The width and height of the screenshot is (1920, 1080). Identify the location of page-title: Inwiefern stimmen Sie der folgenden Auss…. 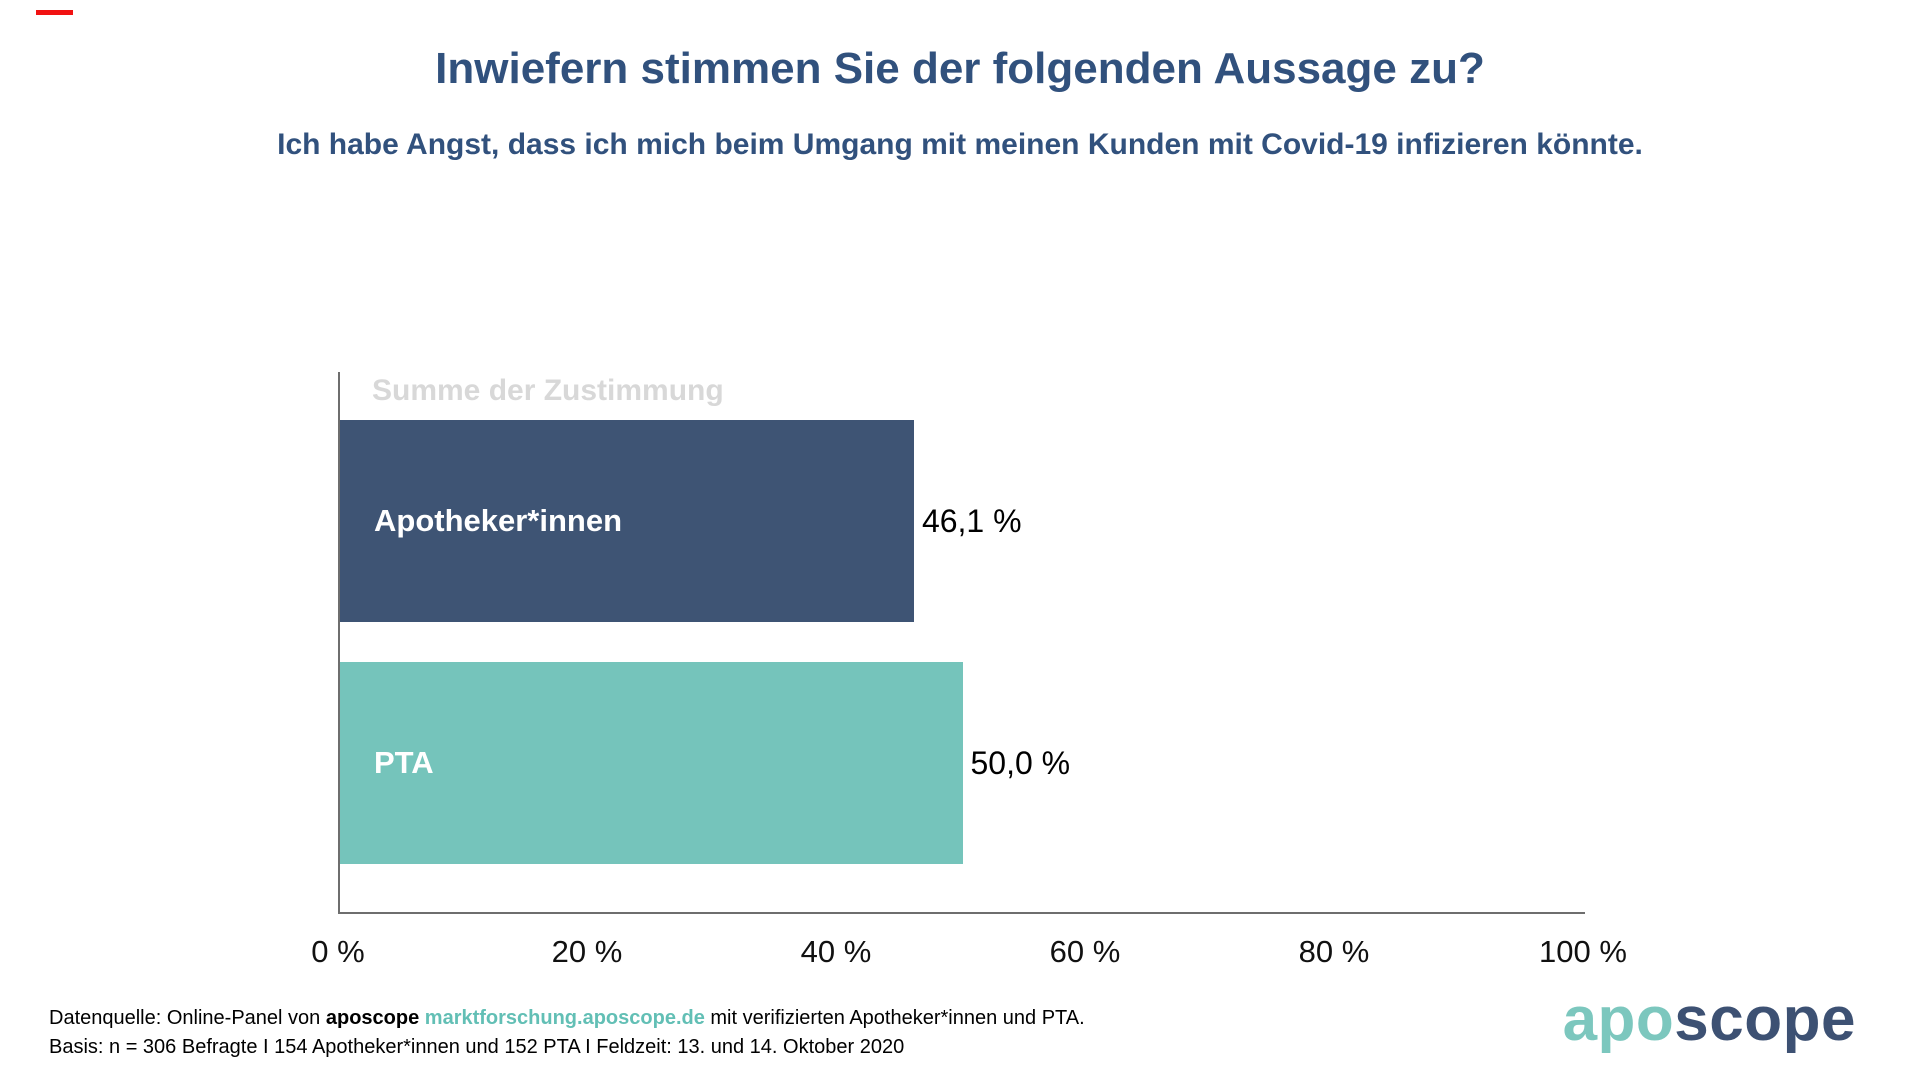
(960, 68).